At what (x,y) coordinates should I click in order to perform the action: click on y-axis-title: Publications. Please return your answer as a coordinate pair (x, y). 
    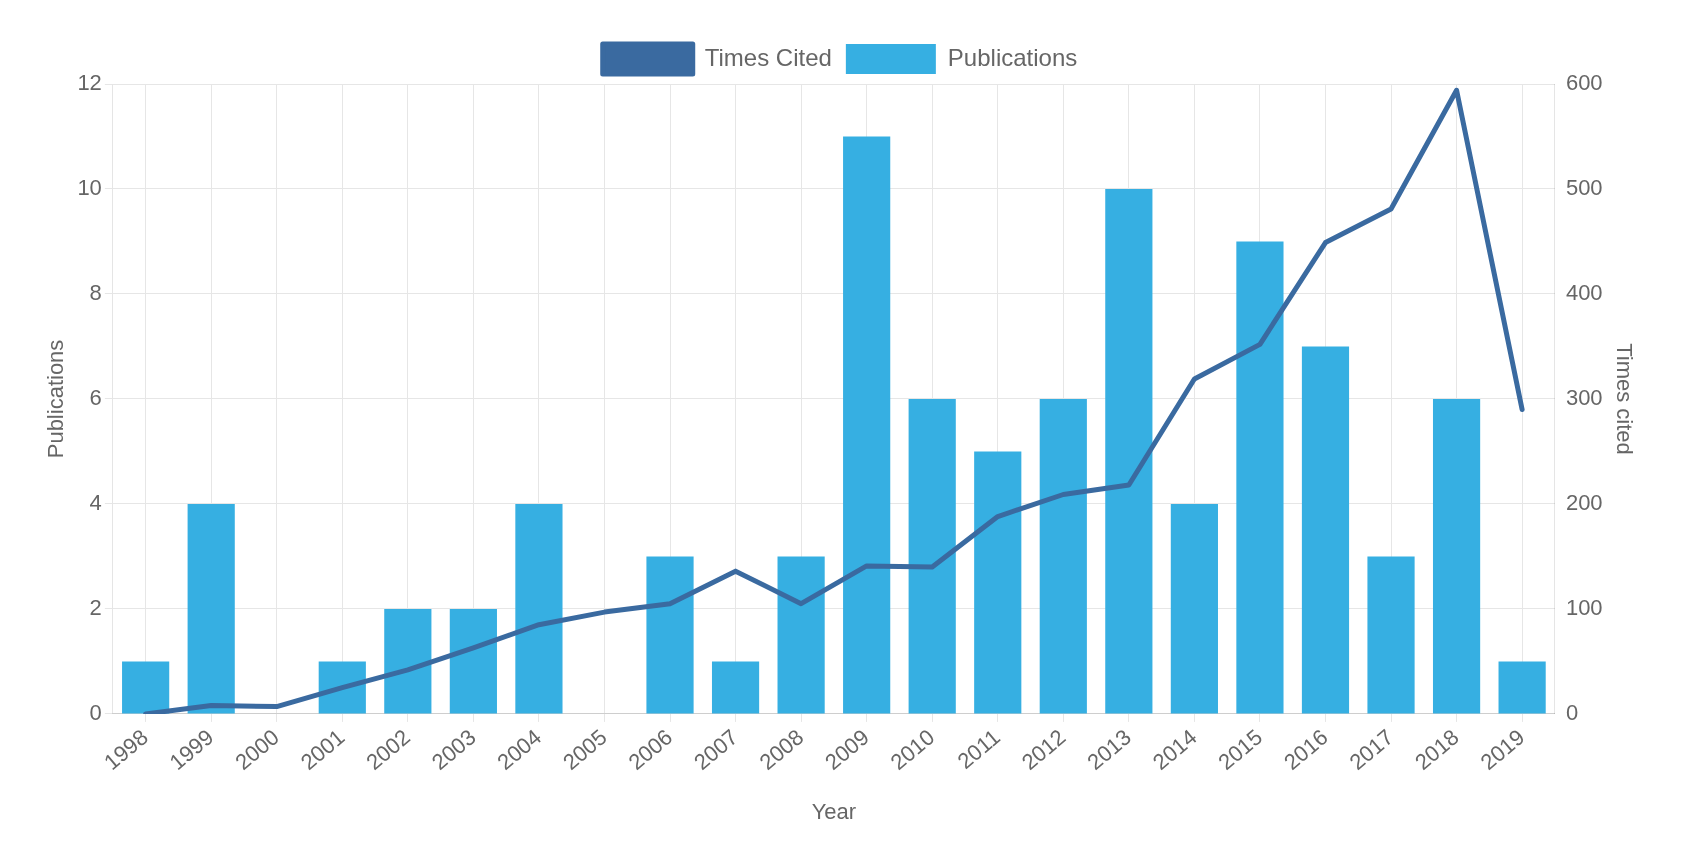
    Looking at the image, I should click on (56, 399).